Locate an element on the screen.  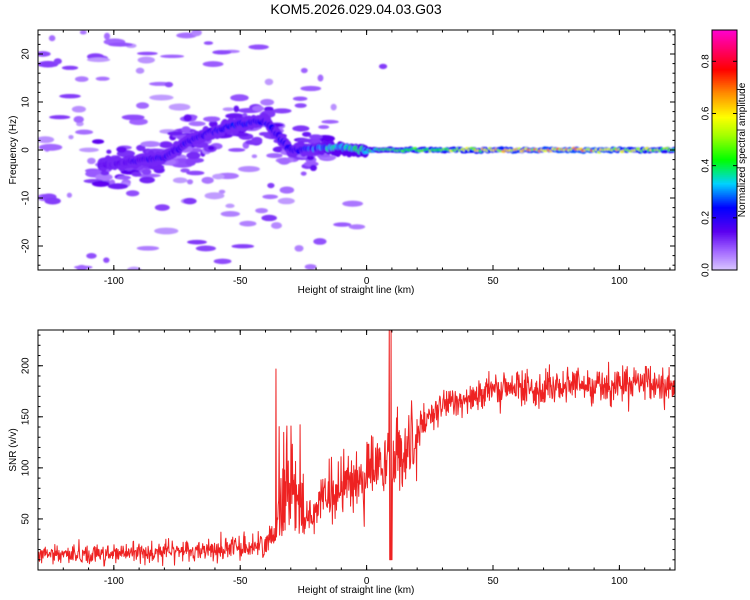
snr-x-label: Height of straight line (km) is located at coordinates (356, 590).